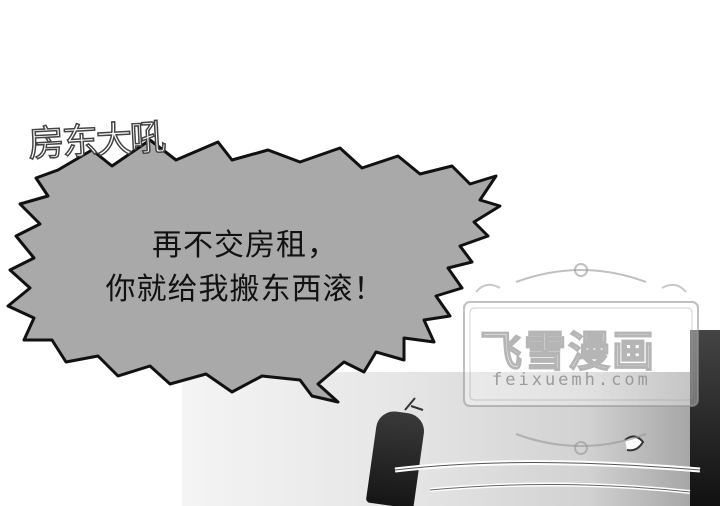 This screenshot has width=720, height=506. I want to click on speech-bubble-text: 再不交房租， 你就给我搬东西滚！, so click(245, 268).